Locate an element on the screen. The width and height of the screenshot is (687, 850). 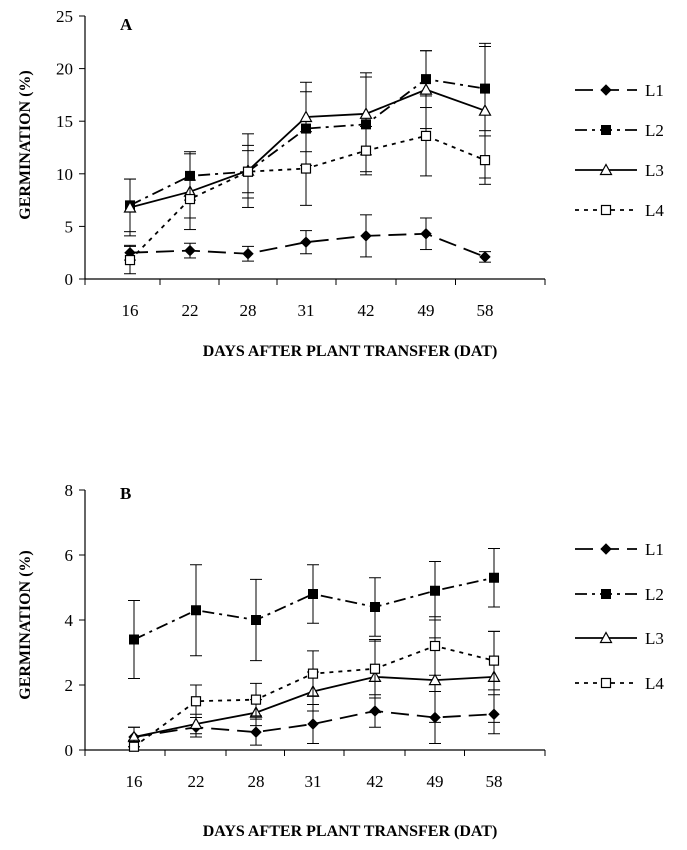
y-tick-label: 8 is located at coordinates (69, 490).